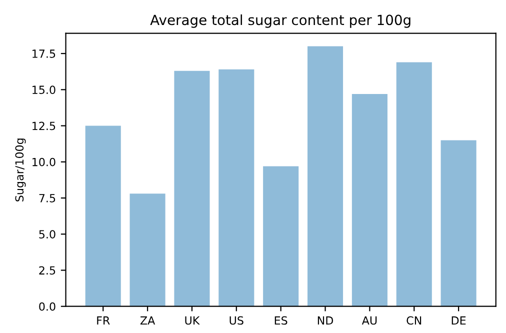  Describe the element at coordinates (47, 270) in the screenshot. I see `y-tick-label: 2.5` at that location.